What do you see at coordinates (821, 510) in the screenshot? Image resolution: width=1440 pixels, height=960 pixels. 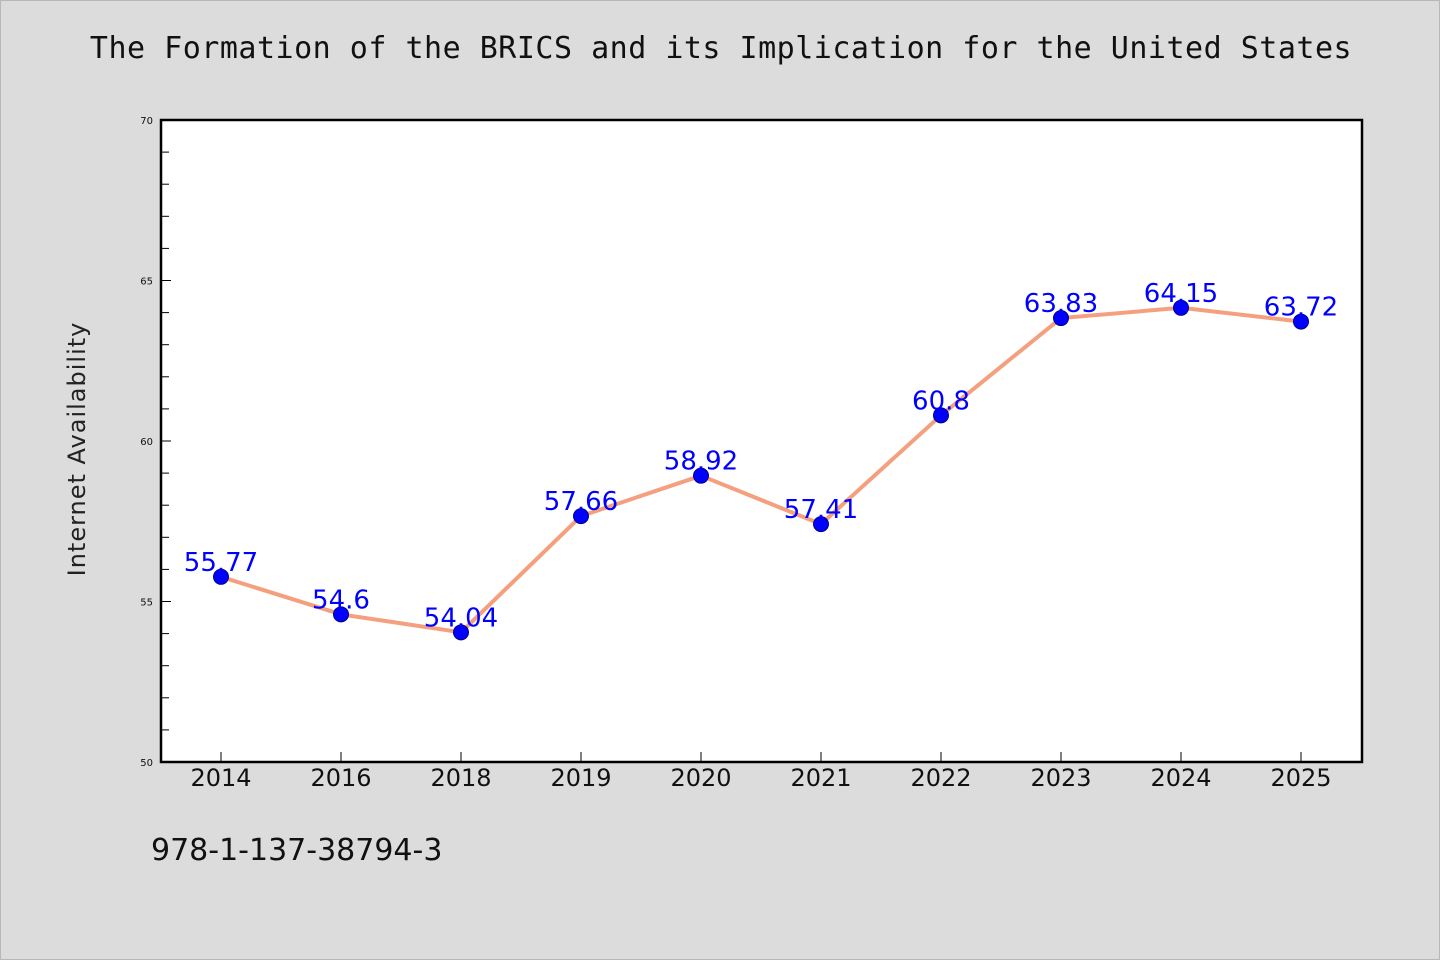 I see `data-label: 57.41` at bounding box center [821, 510].